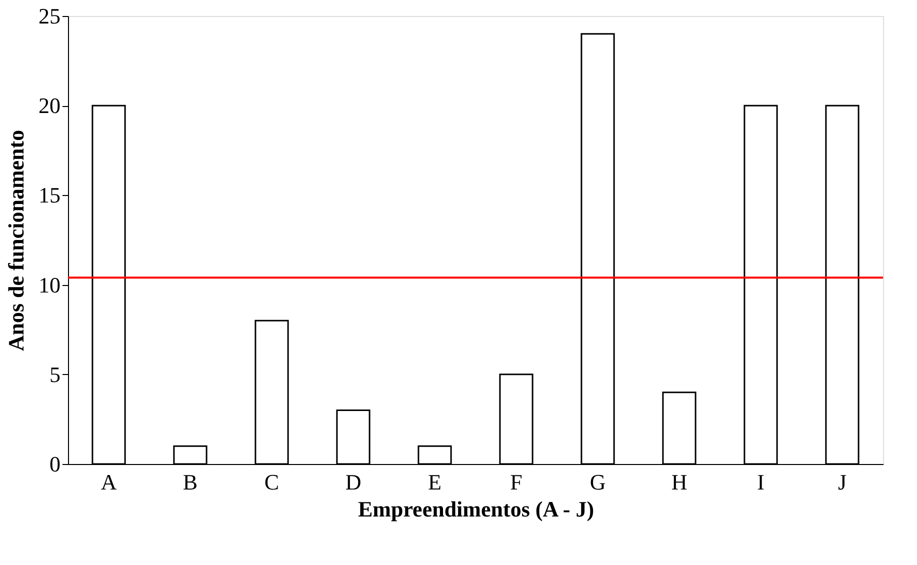 This screenshot has height=565, width=917. I want to click on x-tick-label: J, so click(842, 482).